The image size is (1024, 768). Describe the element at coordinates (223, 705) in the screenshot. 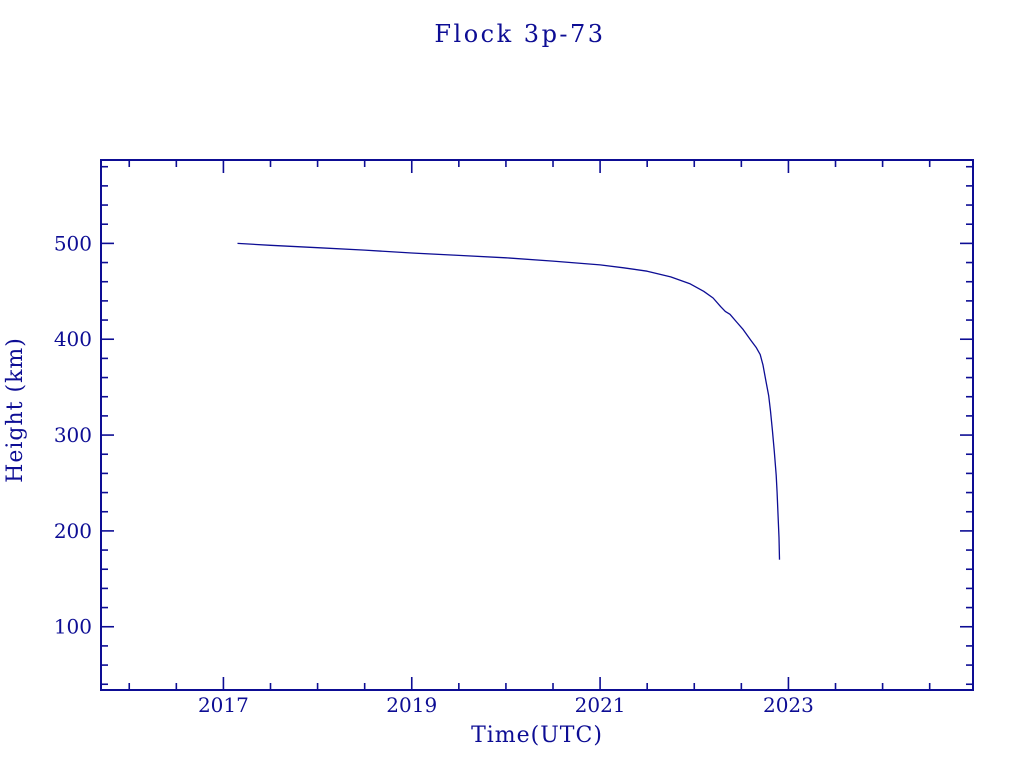

I see `x-tick-label: 2017` at that location.